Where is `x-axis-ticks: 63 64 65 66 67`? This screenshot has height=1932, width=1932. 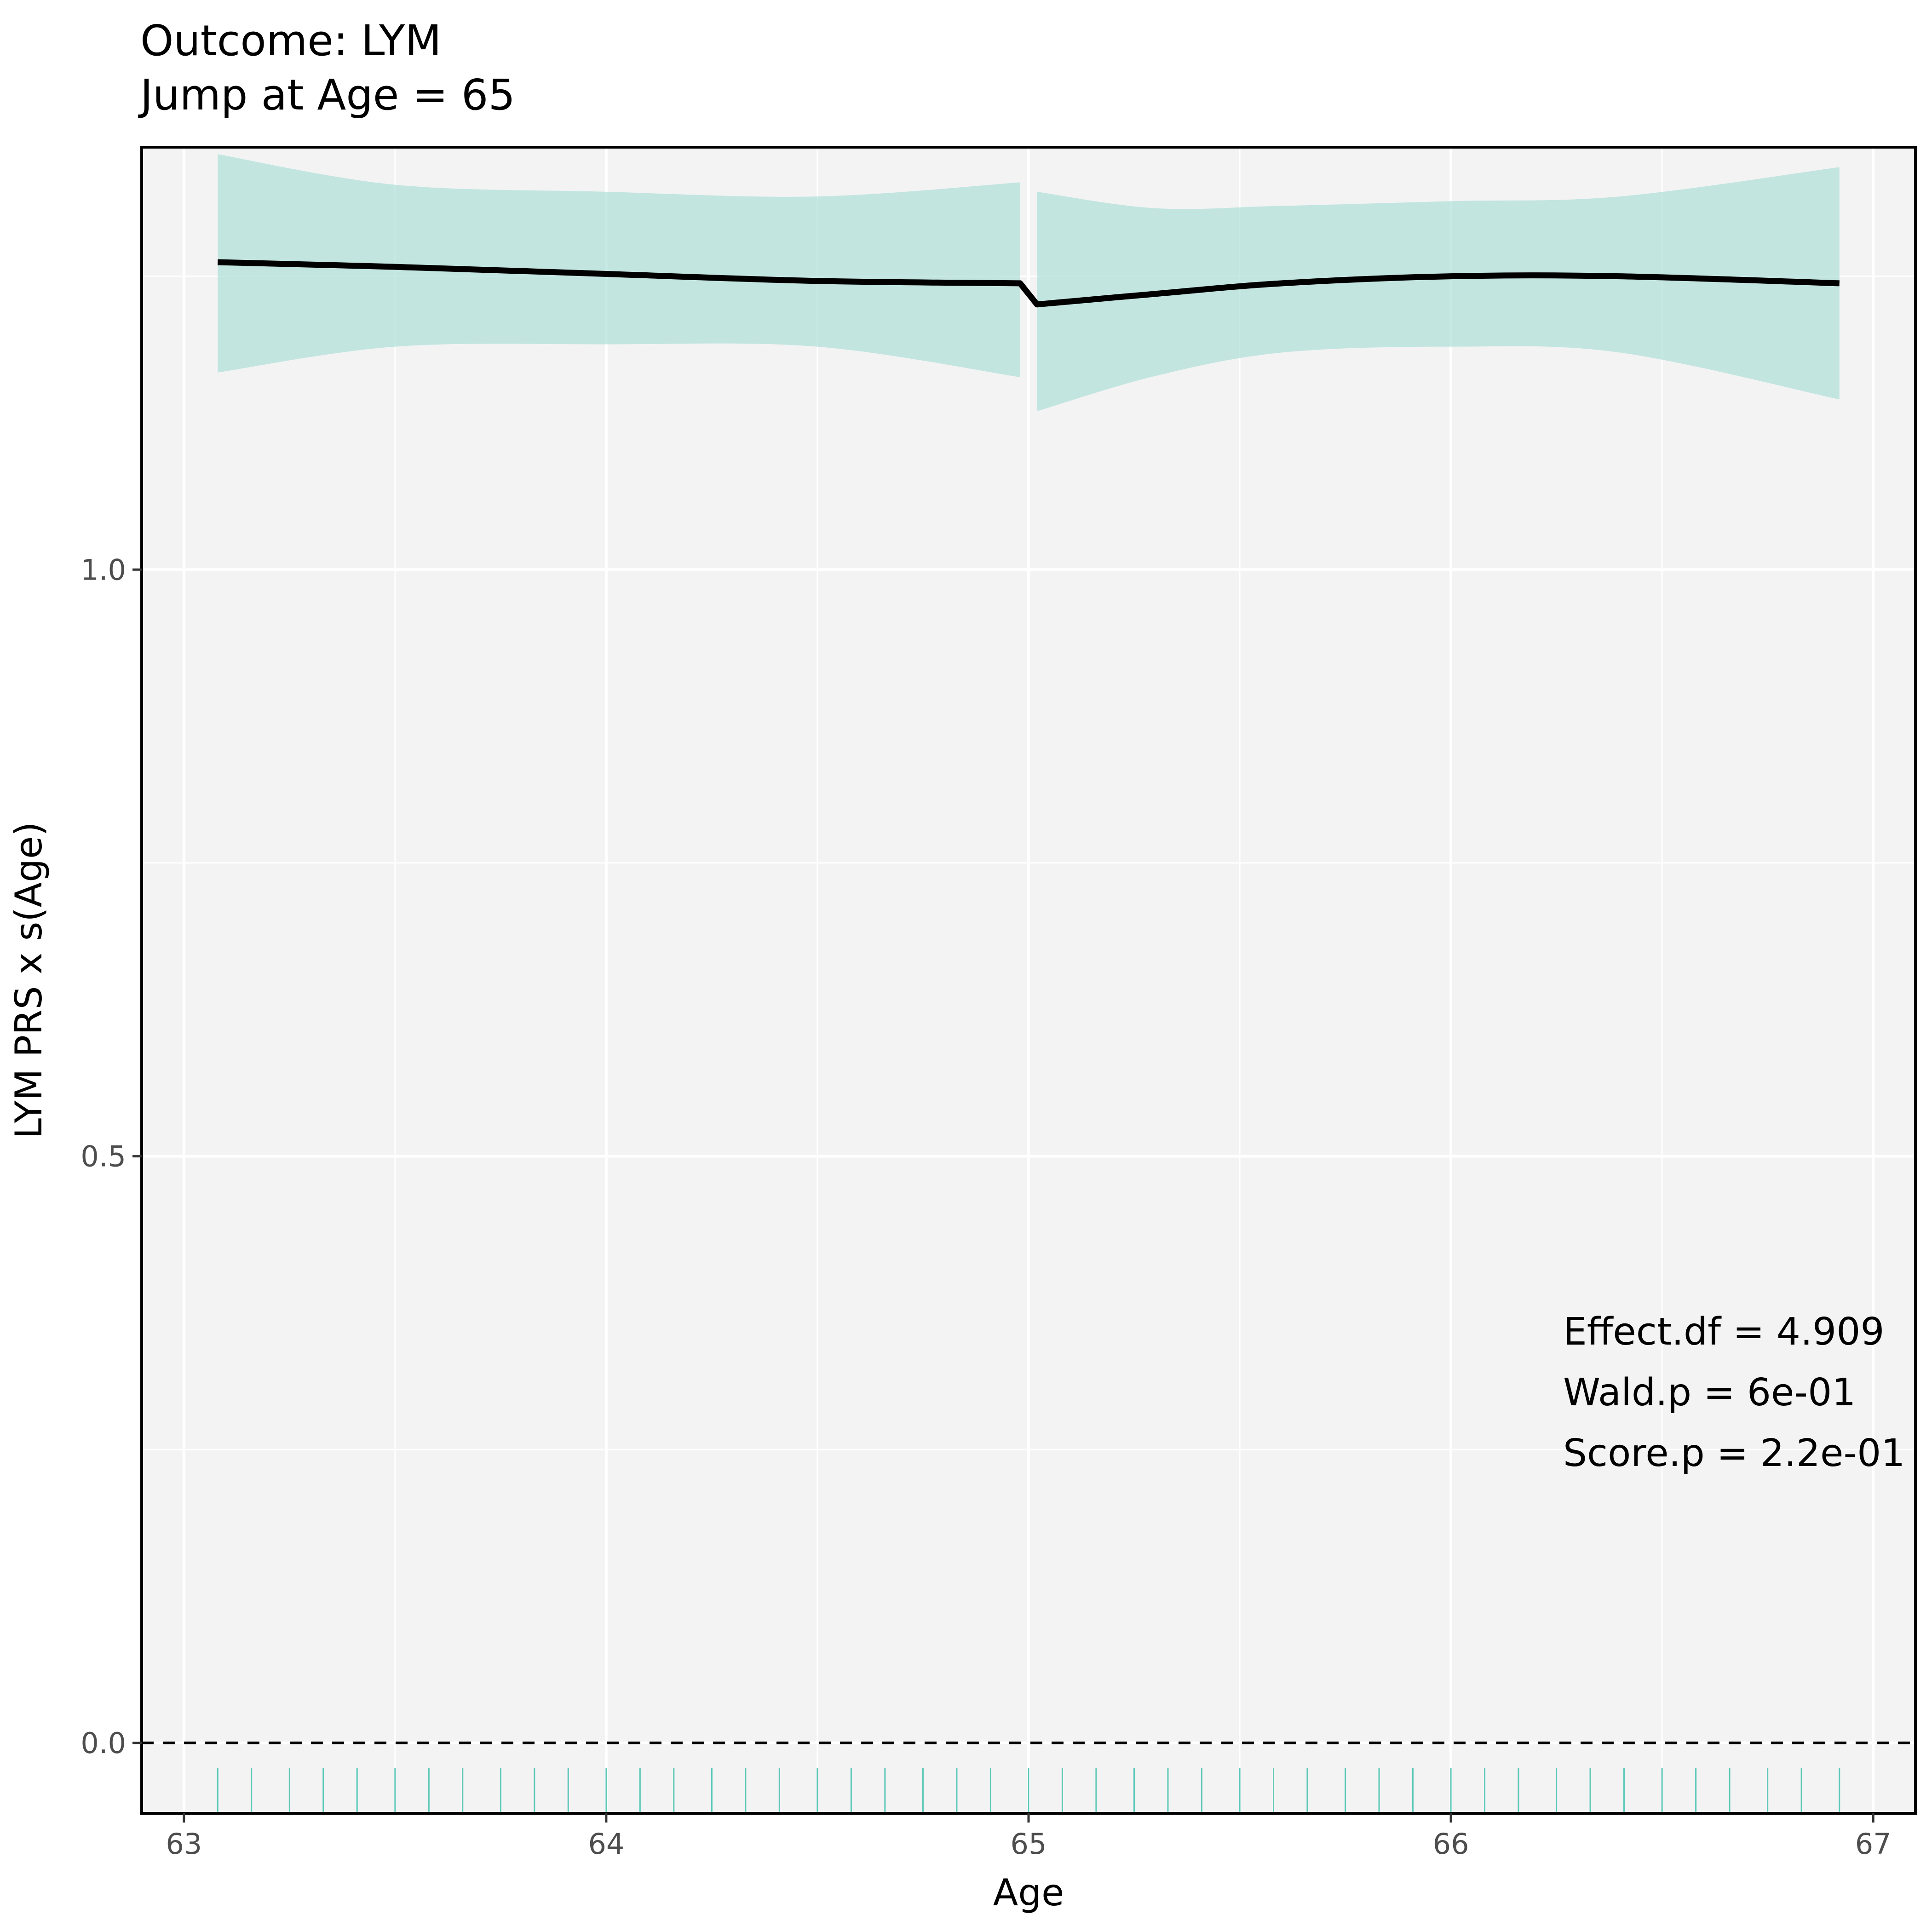
x-axis-ticks: 63 64 65 66 67 is located at coordinates (1029, 1837).